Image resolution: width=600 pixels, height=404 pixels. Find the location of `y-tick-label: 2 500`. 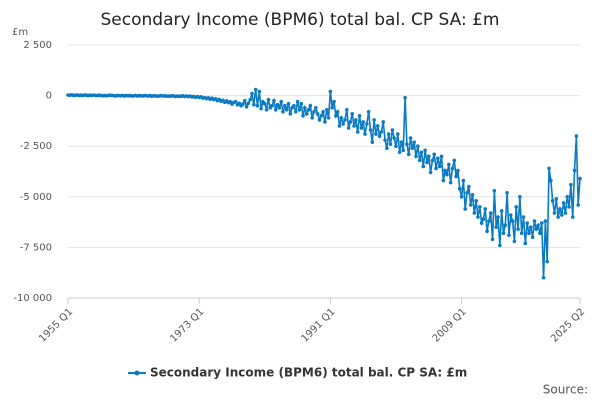

y-tick-label: 2 500 is located at coordinates (37, 45).